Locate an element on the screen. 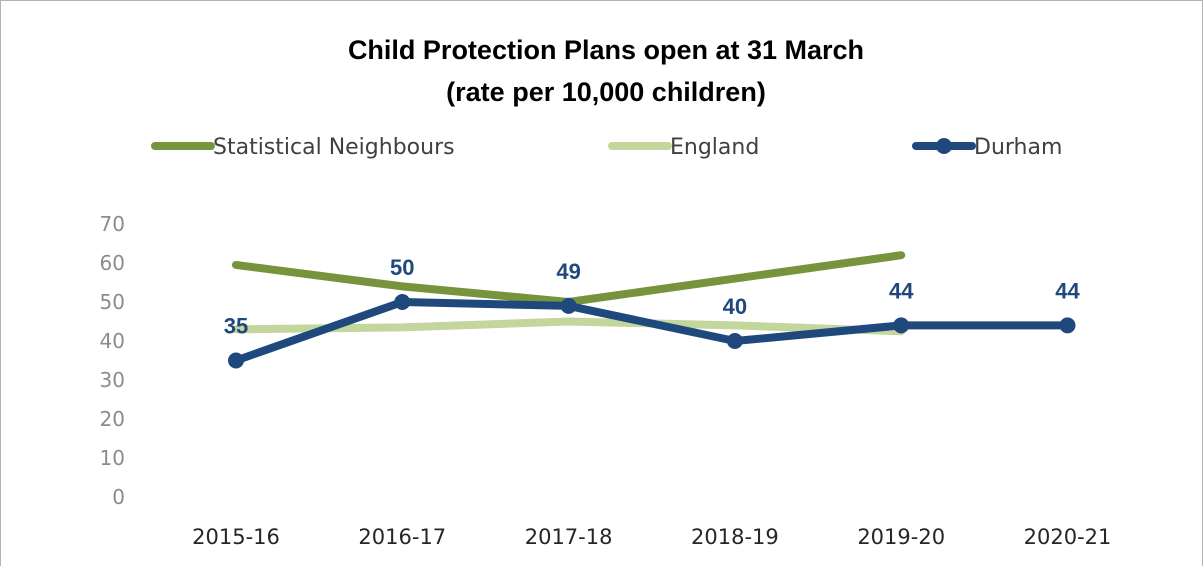 The height and width of the screenshot is (566, 1203). y-tick-label: 30 is located at coordinates (112, 380).